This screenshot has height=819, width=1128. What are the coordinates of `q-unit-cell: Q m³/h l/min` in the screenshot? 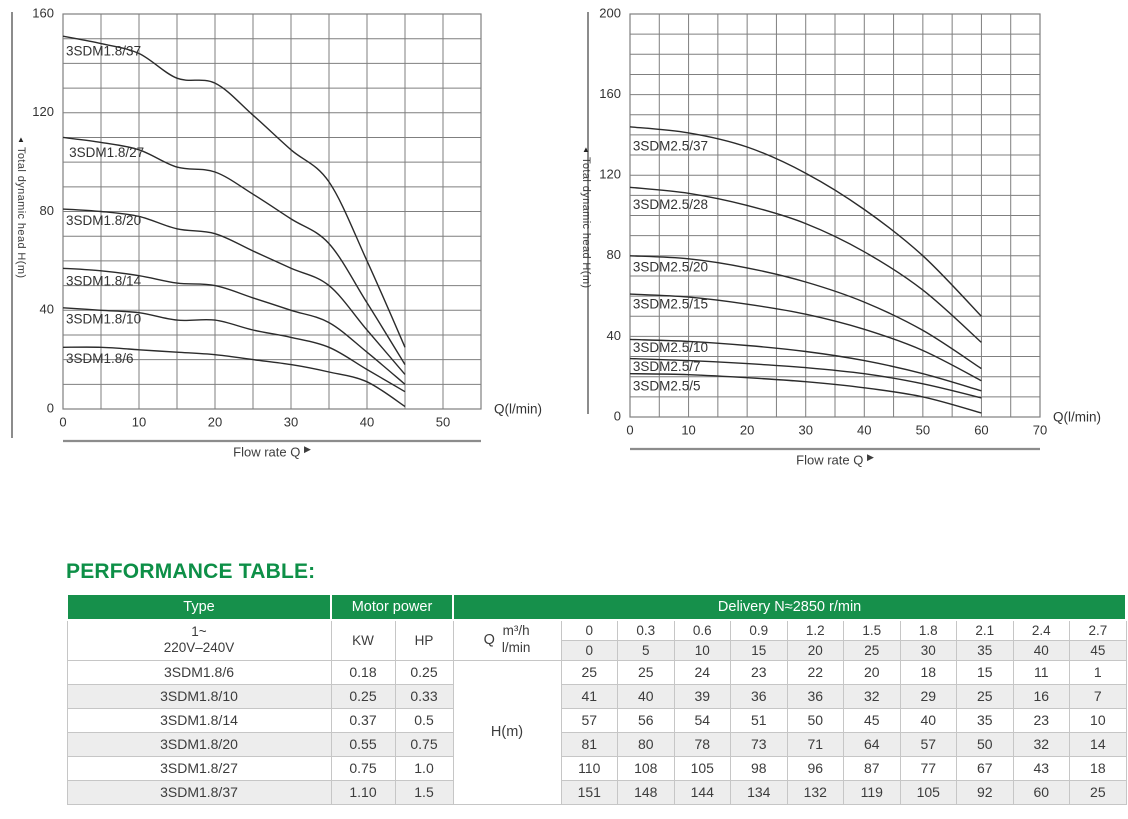 It's located at (507, 640).